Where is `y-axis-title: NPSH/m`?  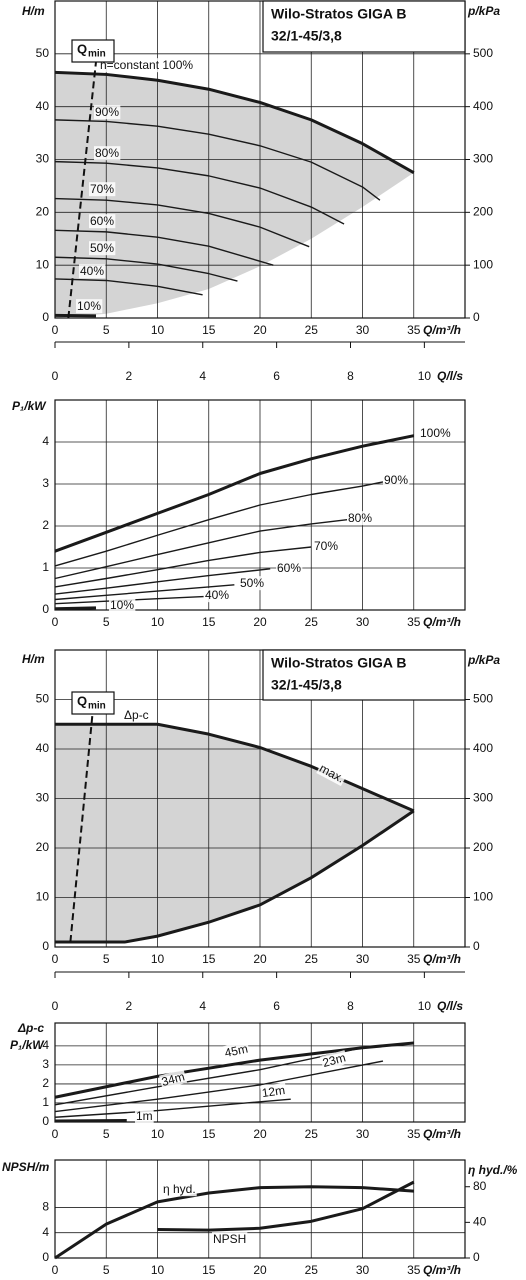 y-axis-title: NPSH/m is located at coordinates (26, 1167).